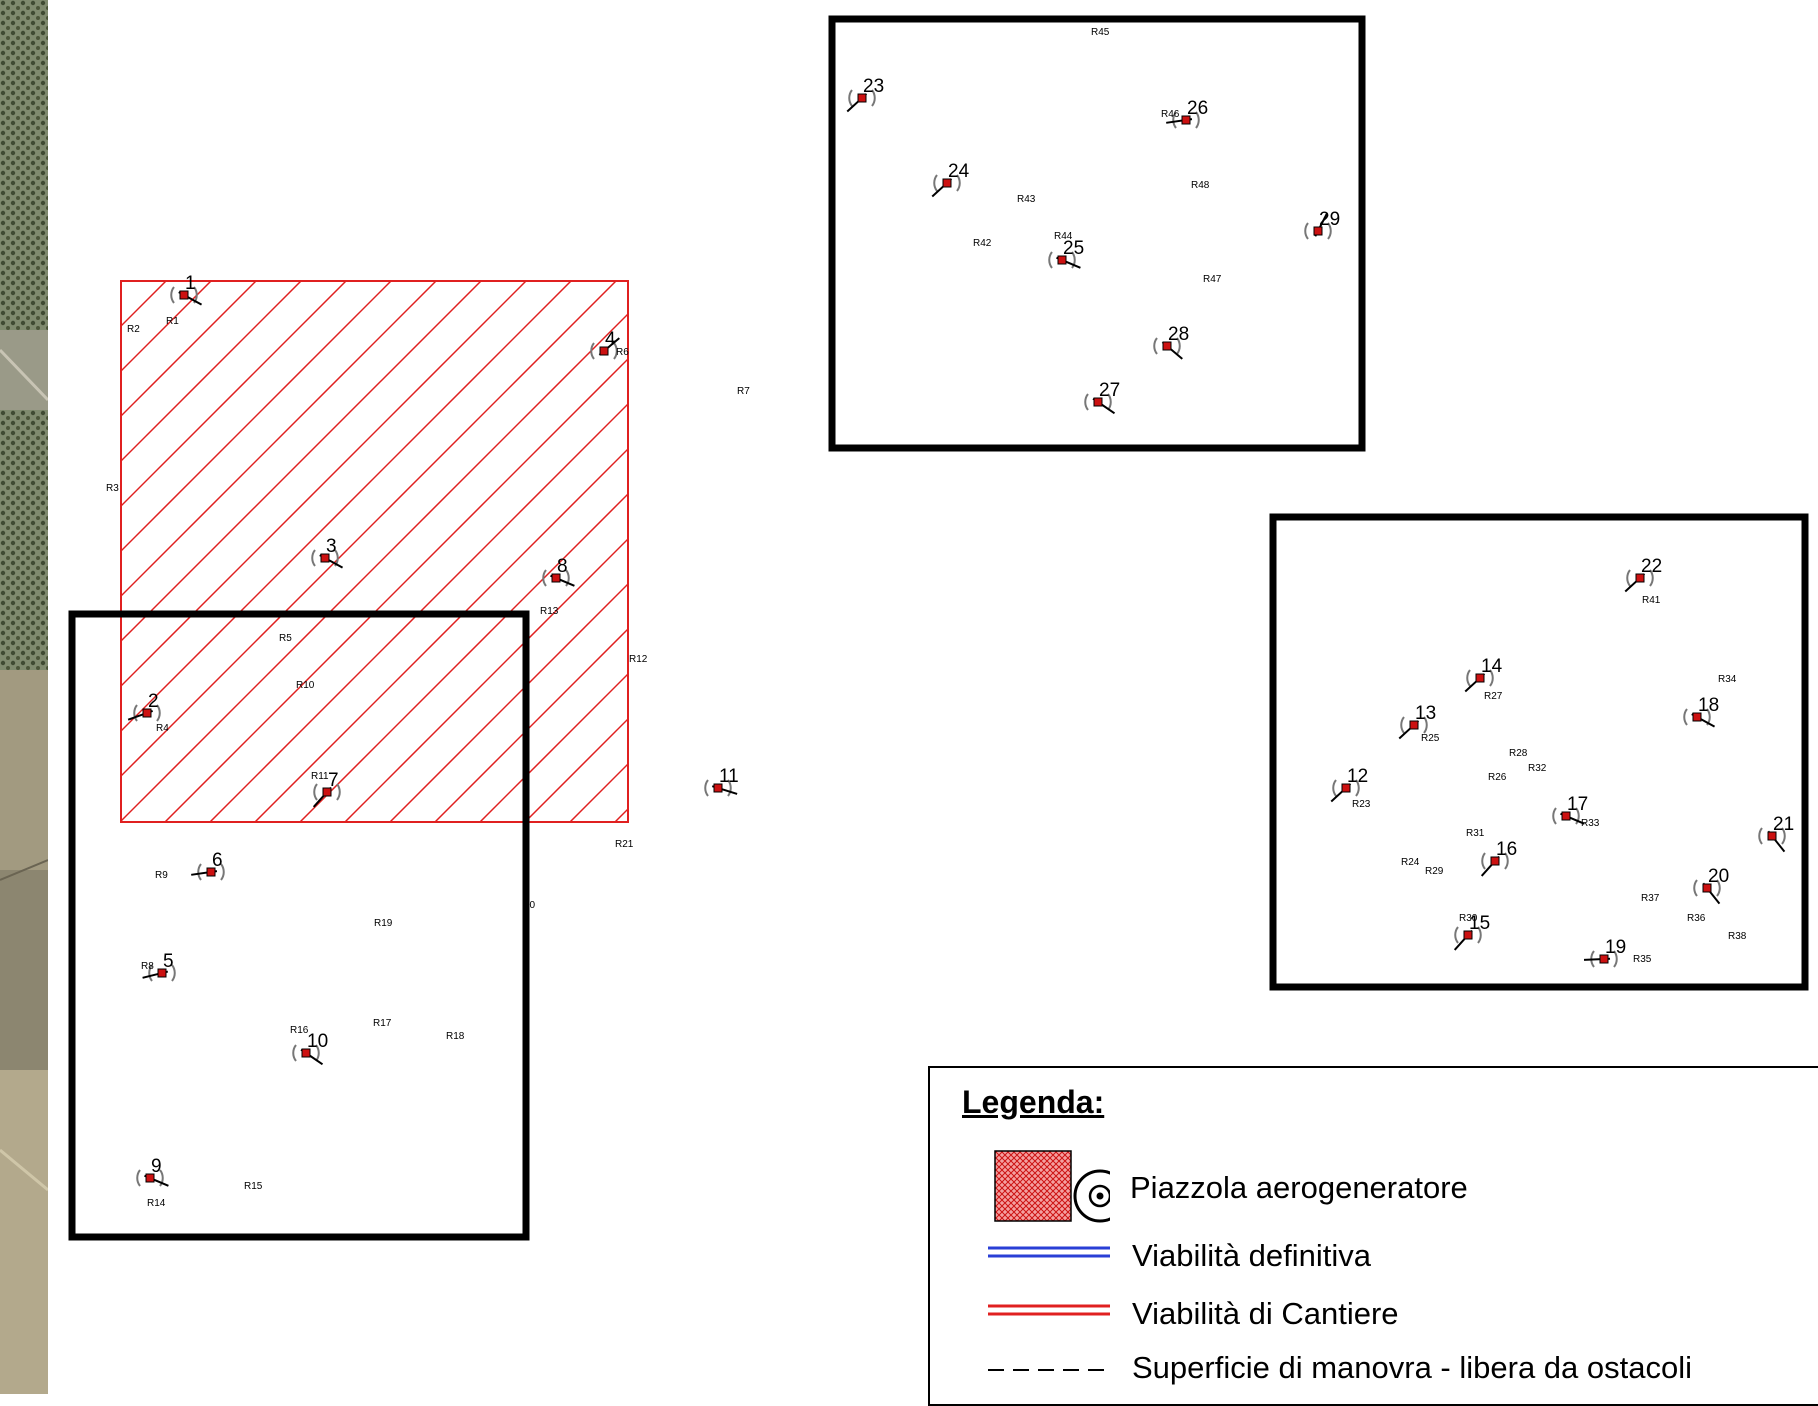 This screenshot has width=1818, height=1406. What do you see at coordinates (1727, 679) in the screenshot?
I see `receptor-label: R34` at bounding box center [1727, 679].